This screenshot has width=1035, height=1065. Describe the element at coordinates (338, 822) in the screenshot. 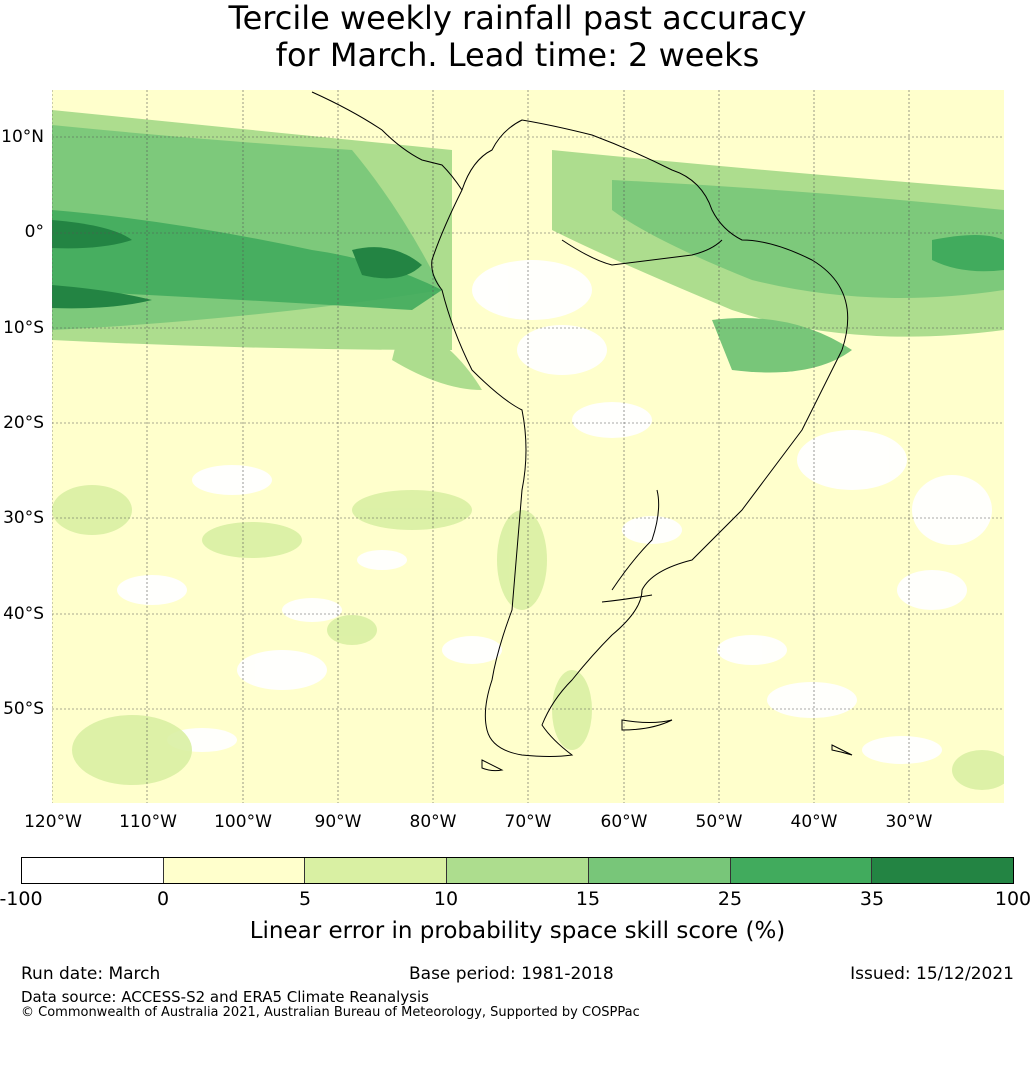

I see `lon-label-90w: 90°W` at that location.